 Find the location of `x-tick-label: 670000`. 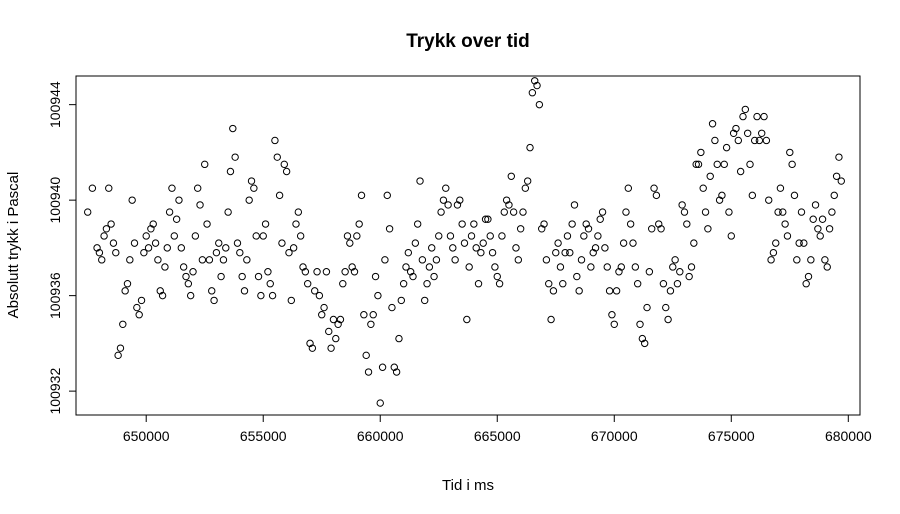

x-tick-label: 670000 is located at coordinates (614, 436).